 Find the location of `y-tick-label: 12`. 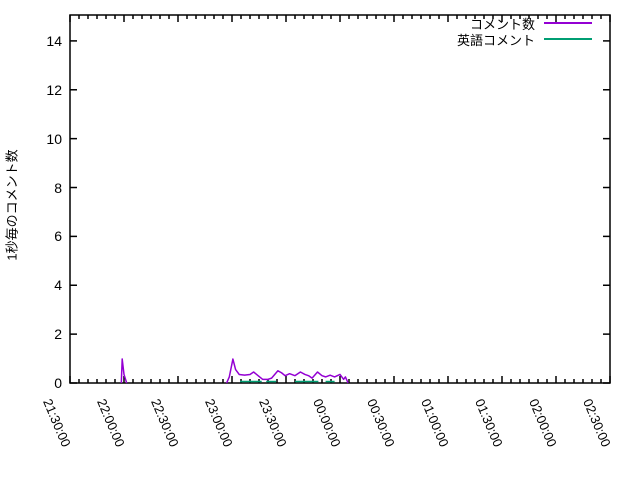

y-tick-label: 12 is located at coordinates (54, 89).